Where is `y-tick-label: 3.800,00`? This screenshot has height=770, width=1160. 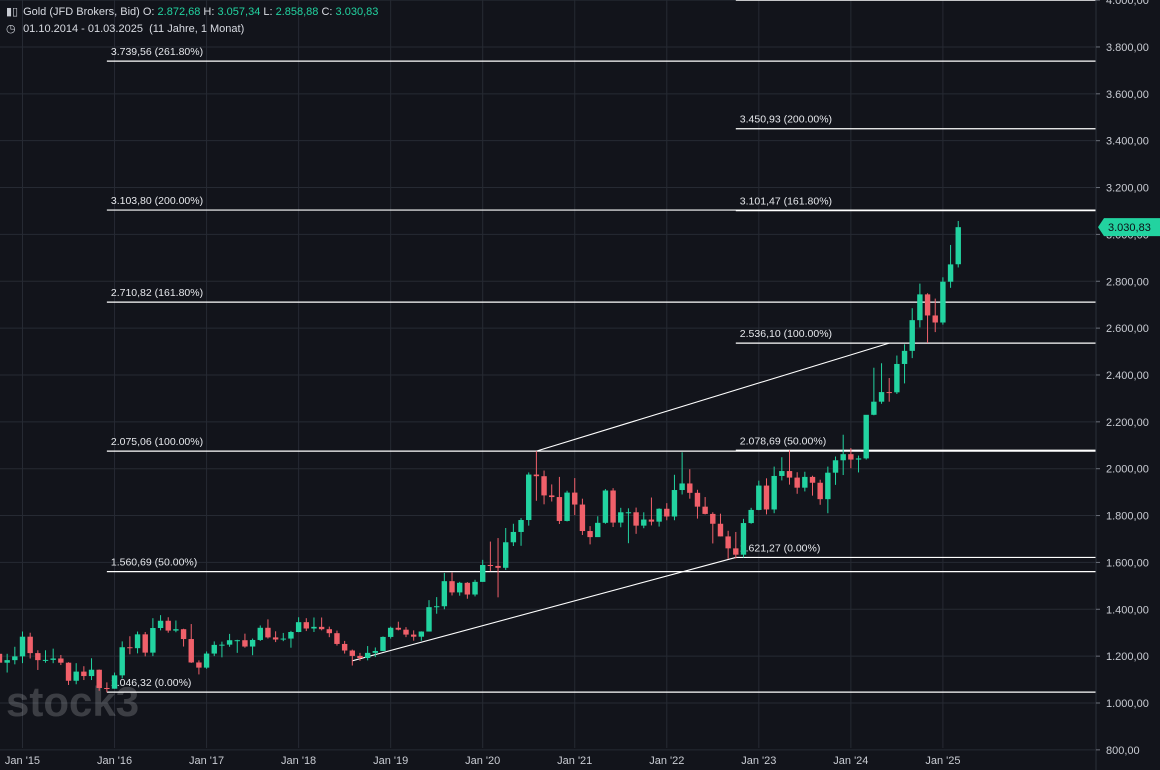 y-tick-label: 3.800,00 is located at coordinates (1127, 48).